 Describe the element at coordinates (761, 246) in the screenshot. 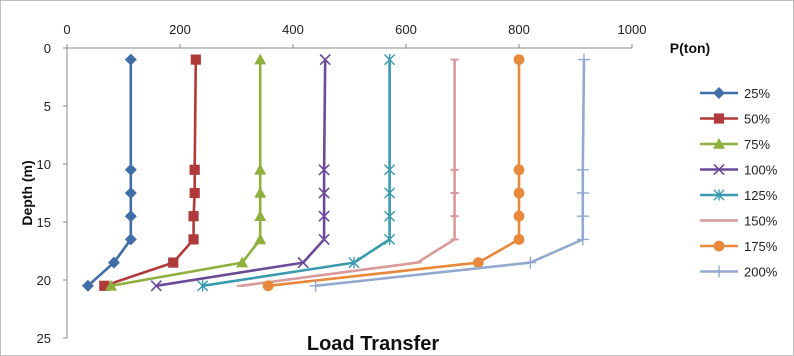

I see `legend-label: 175%` at that location.